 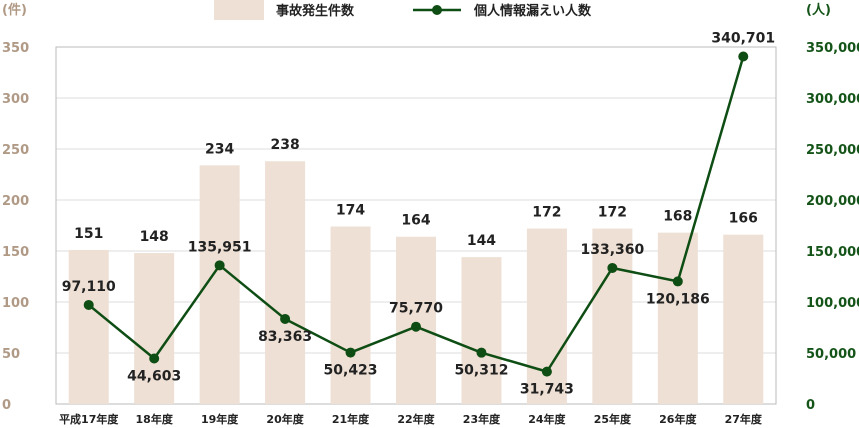 What do you see at coordinates (547, 390) in the screenshot?
I see `line-value-label: 31,743` at bounding box center [547, 390].